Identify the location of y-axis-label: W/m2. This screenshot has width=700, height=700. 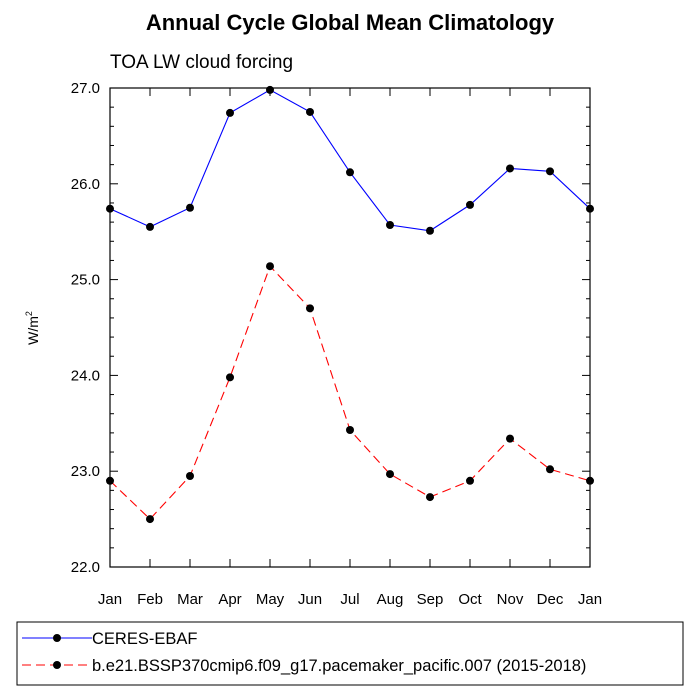
(32, 328).